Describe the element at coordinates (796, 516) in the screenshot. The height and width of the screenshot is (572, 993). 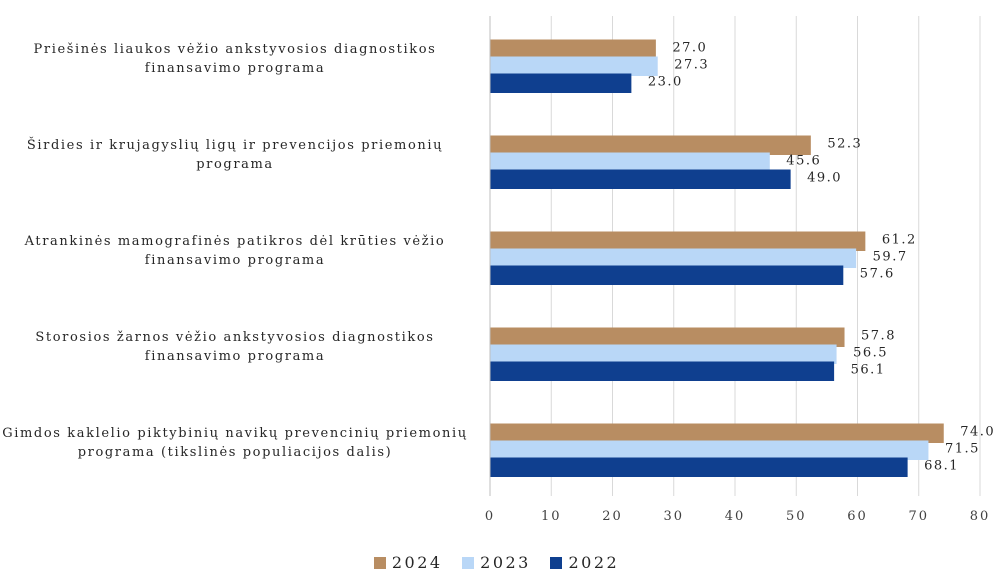
I see `x-tick-label: 50` at that location.